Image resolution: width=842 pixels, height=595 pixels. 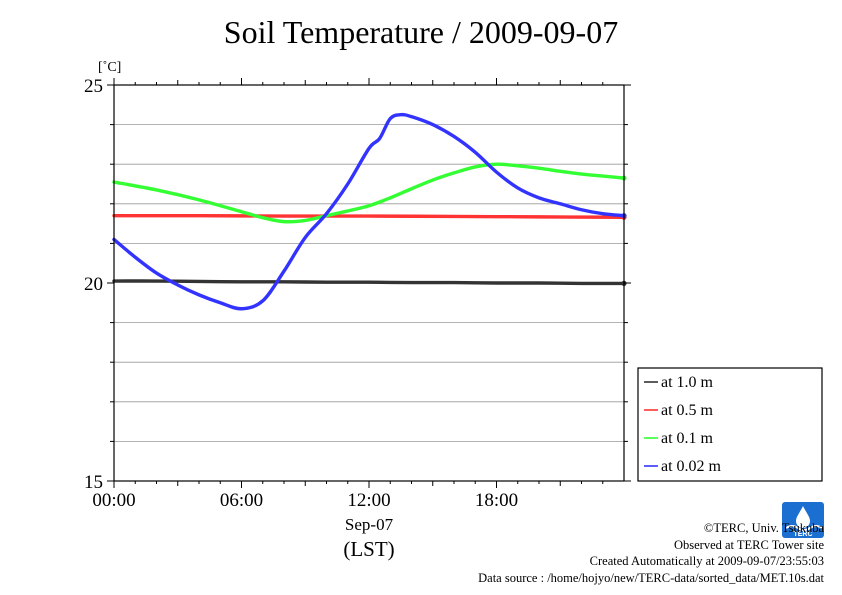 What do you see at coordinates (93, 86) in the screenshot?
I see `y-tick-label: 25` at bounding box center [93, 86].